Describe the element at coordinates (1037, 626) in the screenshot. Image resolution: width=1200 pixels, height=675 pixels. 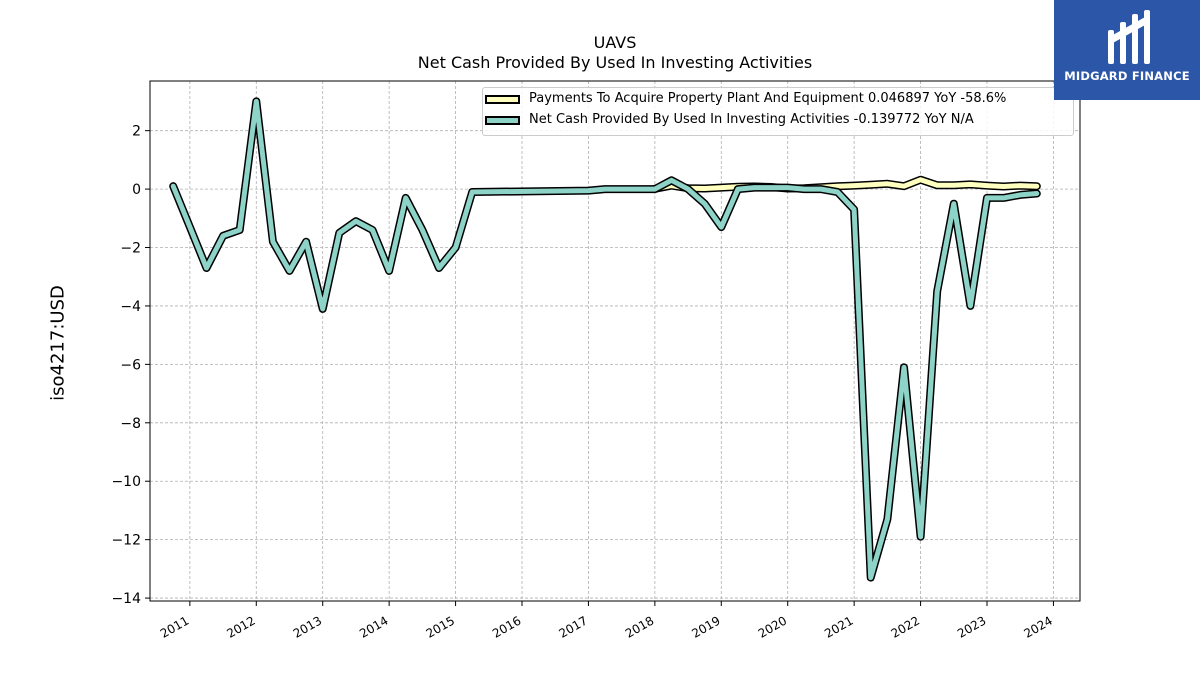
I see `x-tick-label: 2024` at that location.